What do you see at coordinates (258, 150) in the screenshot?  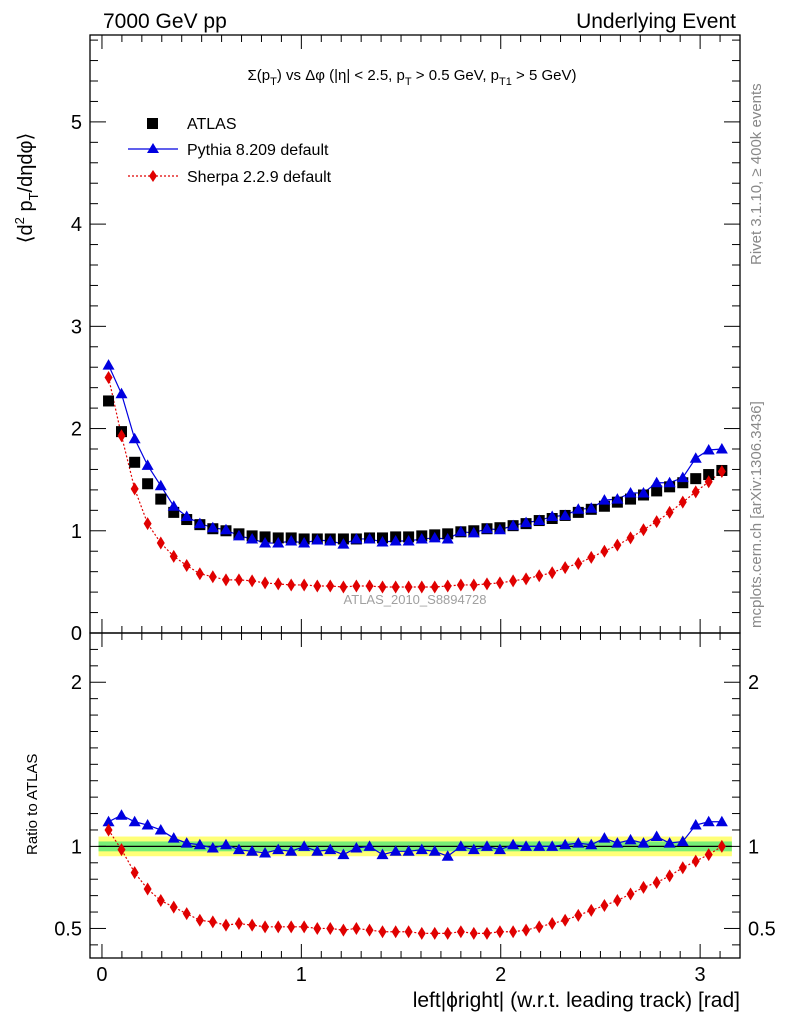 I see `legend-pythia-label: Pythia 8.209 default` at bounding box center [258, 150].